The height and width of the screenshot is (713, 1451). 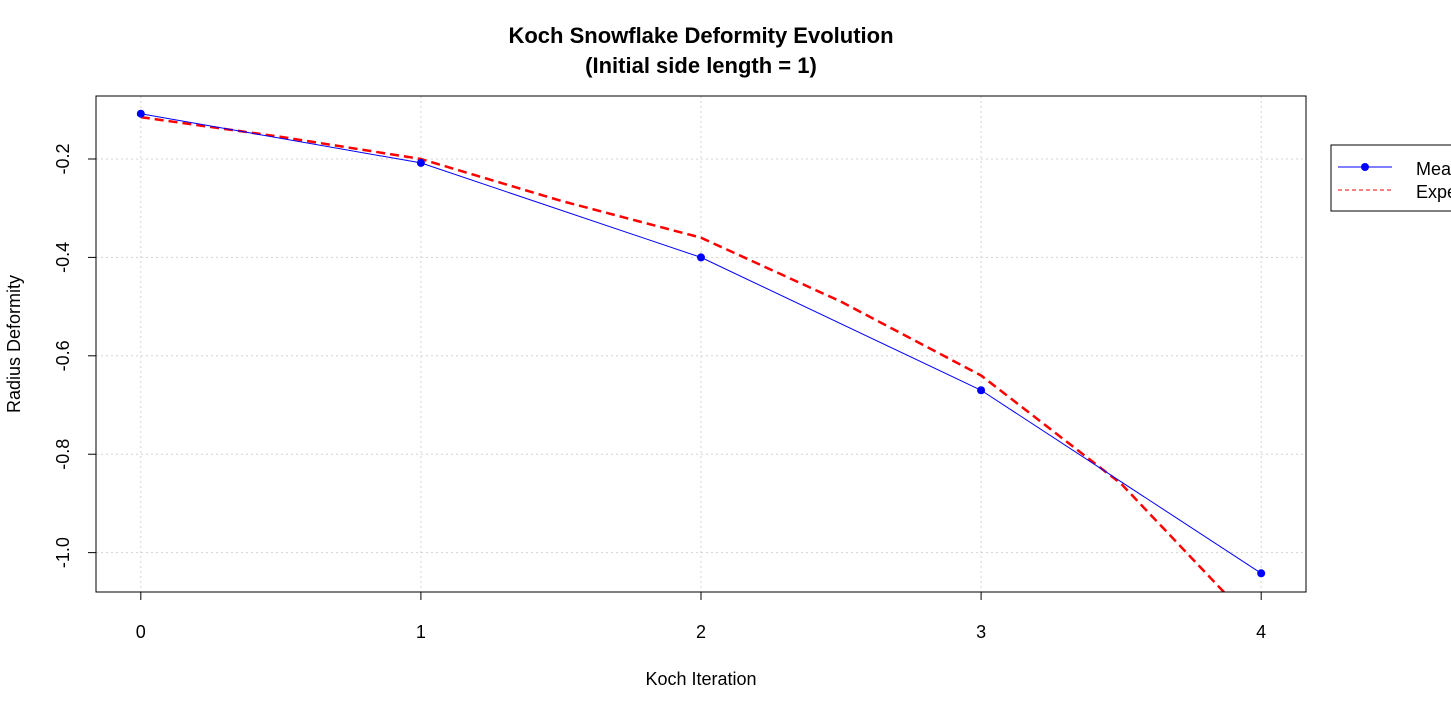 What do you see at coordinates (63, 158) in the screenshot?
I see `y-tick-label: -0.2` at bounding box center [63, 158].